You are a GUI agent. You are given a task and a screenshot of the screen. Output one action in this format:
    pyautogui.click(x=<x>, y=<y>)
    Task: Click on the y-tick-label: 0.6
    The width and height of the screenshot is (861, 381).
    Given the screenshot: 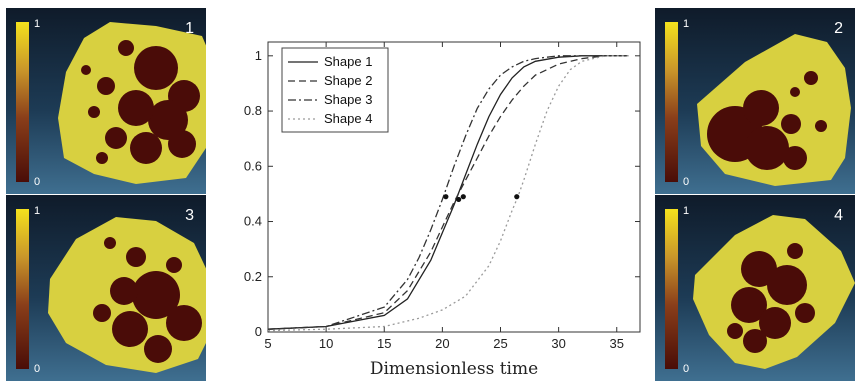 What is the action you would take?
    pyautogui.click(x=253, y=165)
    